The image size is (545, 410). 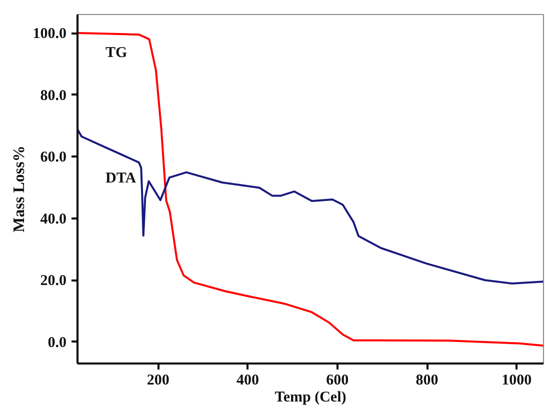 I want to click on series-label: DTA, so click(x=121, y=178).